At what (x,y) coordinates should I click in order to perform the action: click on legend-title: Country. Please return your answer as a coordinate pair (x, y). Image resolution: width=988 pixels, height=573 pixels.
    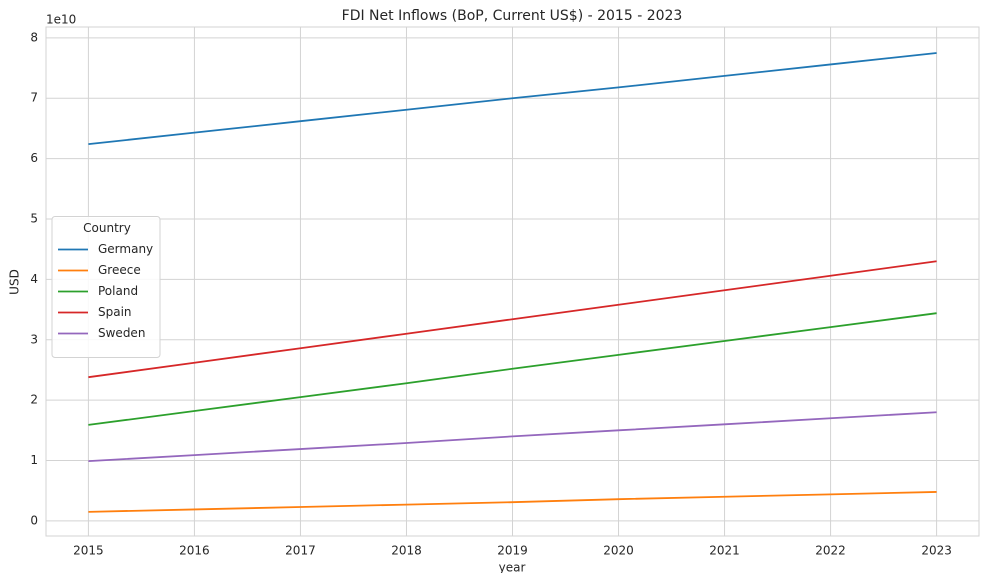
    Looking at the image, I should click on (107, 228).